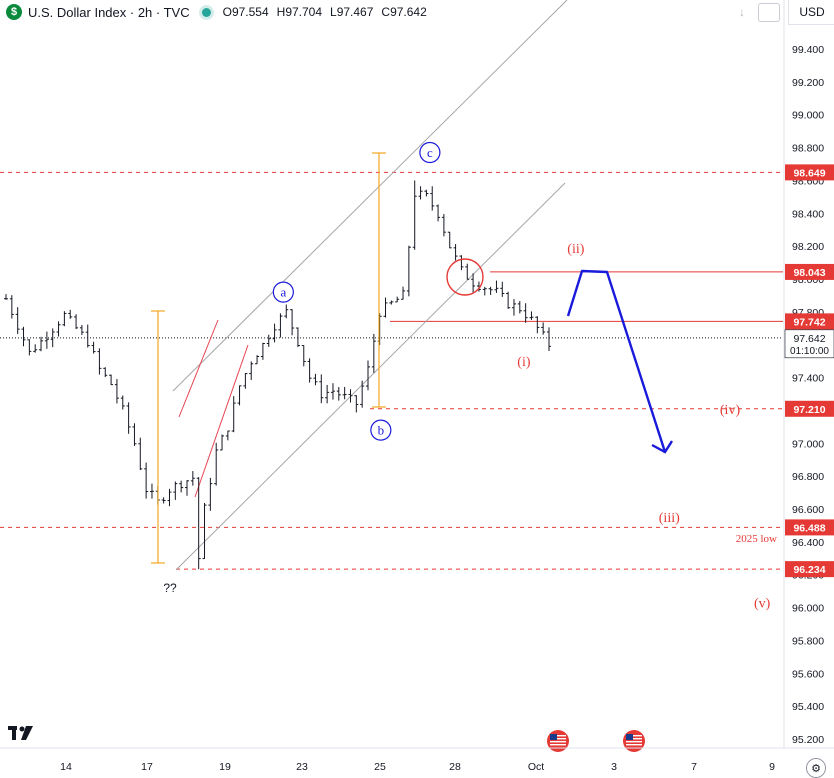  I want to click on collapse-arrow-icon: ↓, so click(742, 11).